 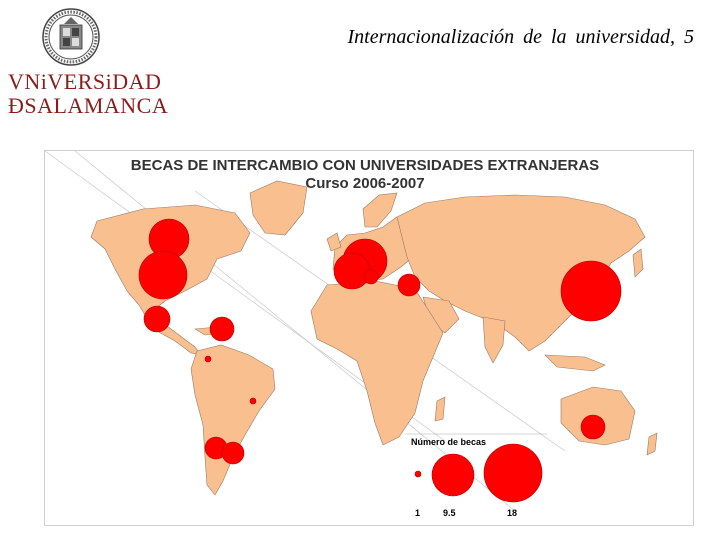 I want to click on land-africa, so click(x=377, y=363).